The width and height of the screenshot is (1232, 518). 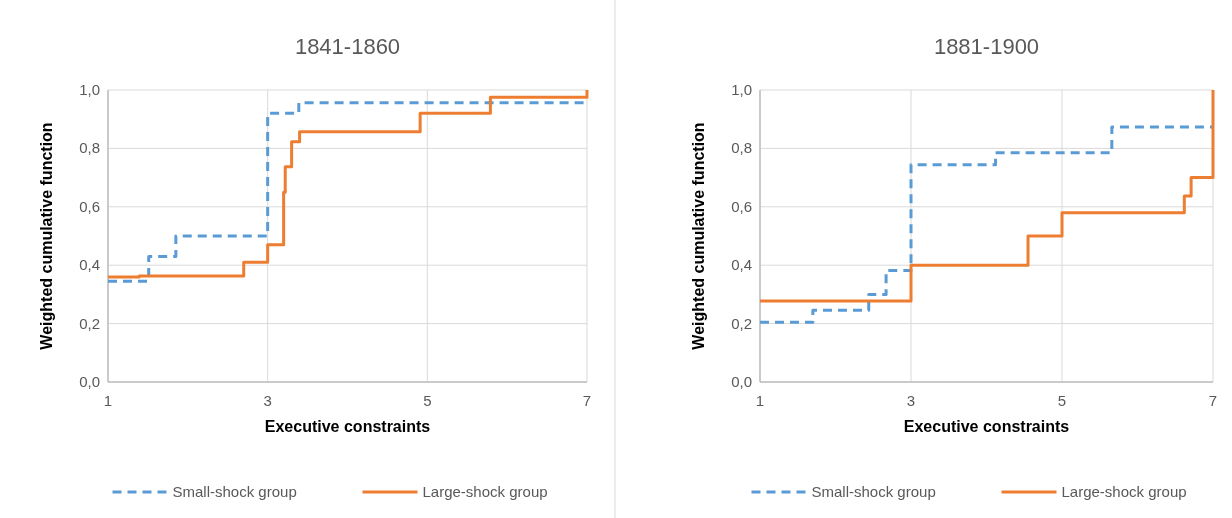 I want to click on chart-title: 1881-1900, so click(x=986, y=46).